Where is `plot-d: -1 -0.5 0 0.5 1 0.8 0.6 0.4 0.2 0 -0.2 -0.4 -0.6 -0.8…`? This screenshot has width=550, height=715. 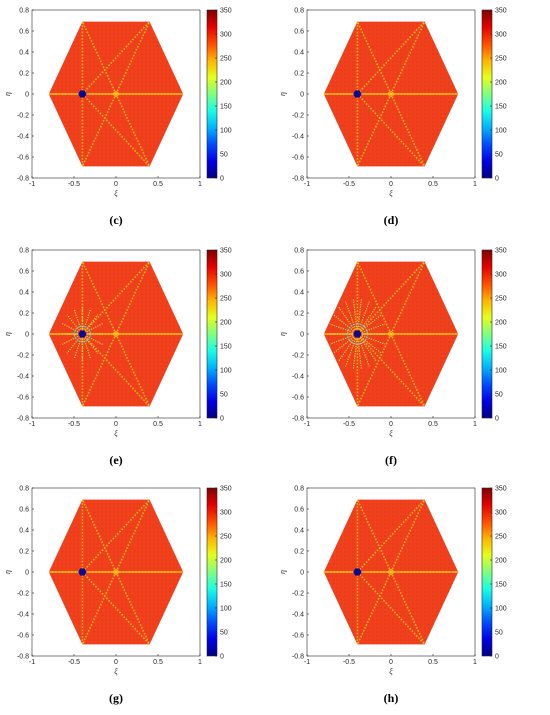
plot-d: -1 -0.5 0 0.5 1 0.8 0.6 0.4 0.2 0 -0.2 -0.4 -0.6 -0.8… is located at coordinates (392, 102).